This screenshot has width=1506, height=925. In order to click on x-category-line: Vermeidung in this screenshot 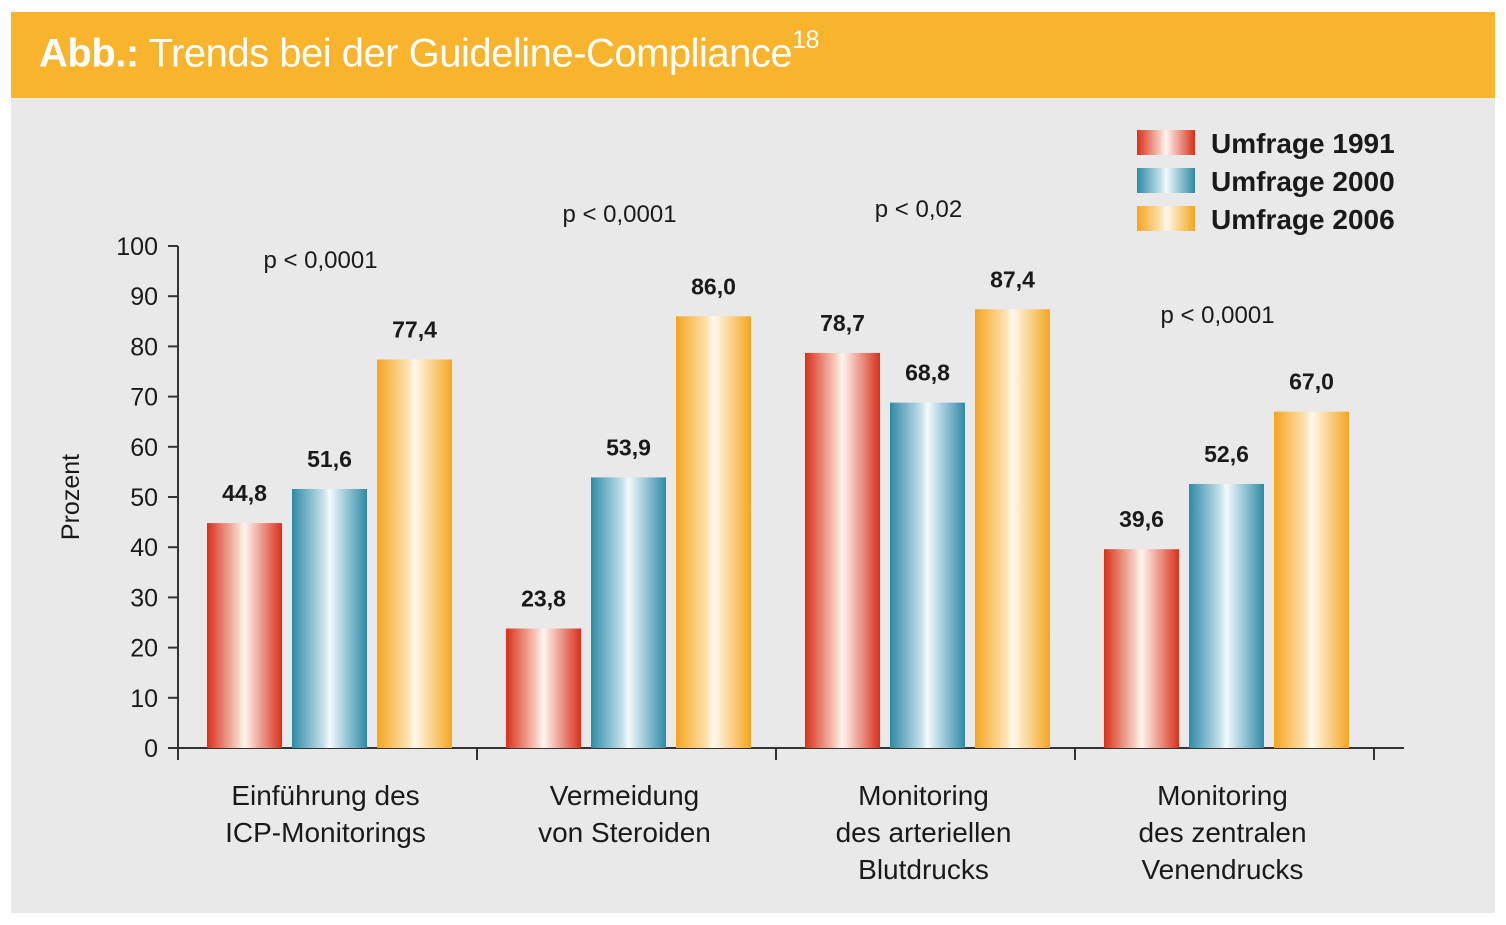, I will do `click(624, 795)`.